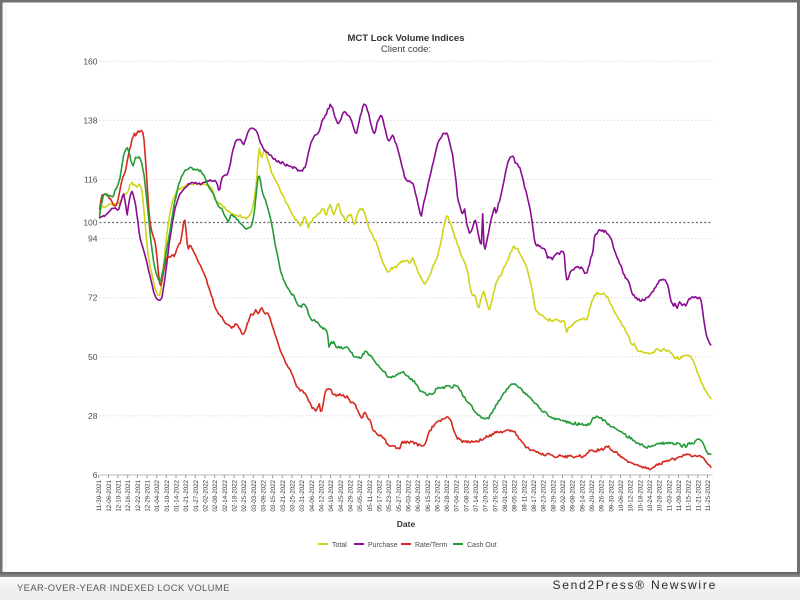 This screenshot has width=800, height=600. I want to click on svg-text: 10-12-2022, so click(631, 495).